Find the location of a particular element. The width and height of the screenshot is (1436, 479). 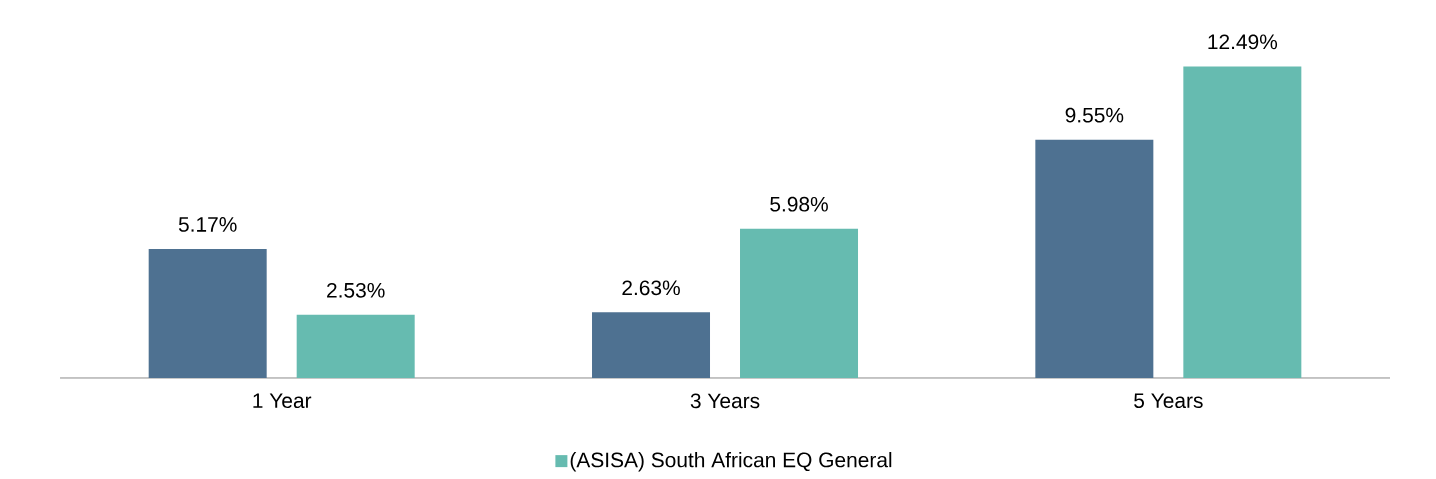

data-label: 9.55% is located at coordinates (1094, 115).